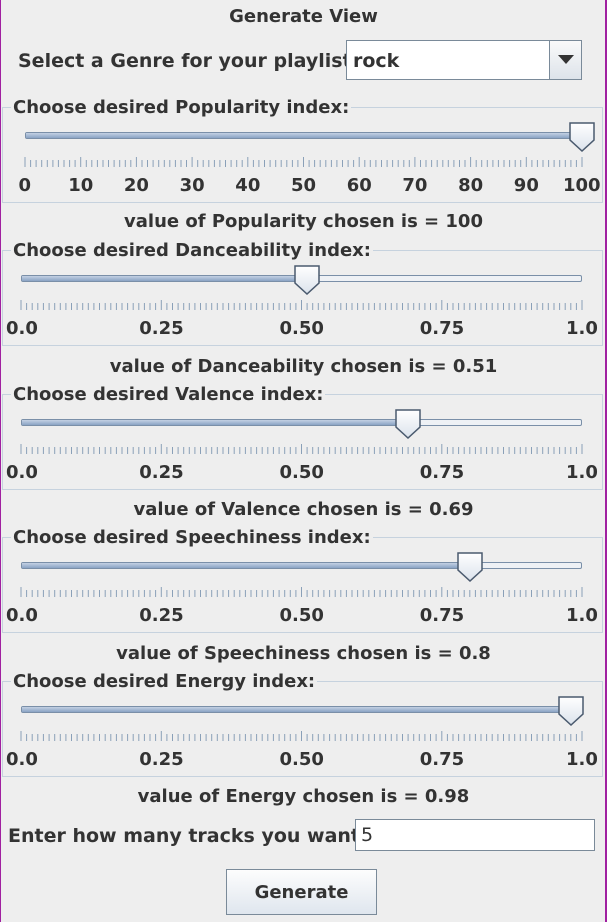  I want to click on valence-tick-label: 0.25, so click(161, 472).